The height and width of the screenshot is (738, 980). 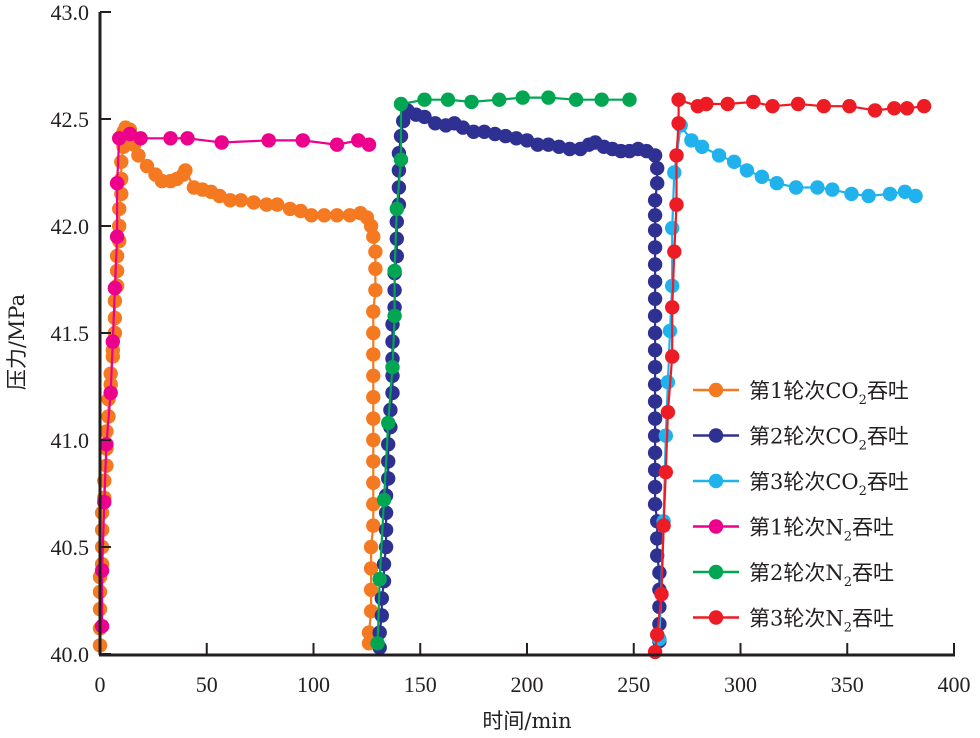 What do you see at coordinates (847, 684) in the screenshot?
I see `x-tick-label: 350` at bounding box center [847, 684].